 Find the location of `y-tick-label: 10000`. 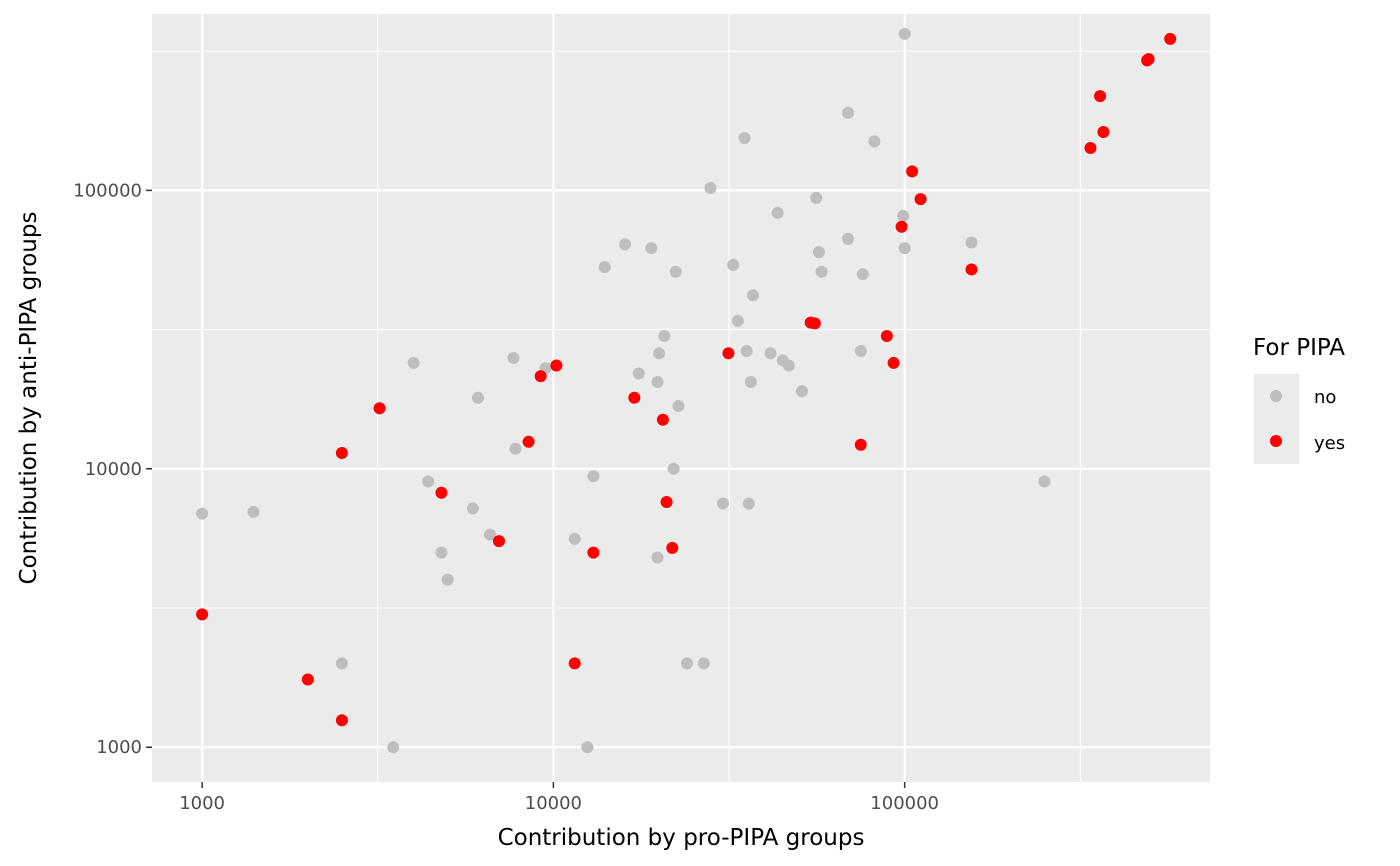

y-tick-label: 10000 is located at coordinates (113, 469).